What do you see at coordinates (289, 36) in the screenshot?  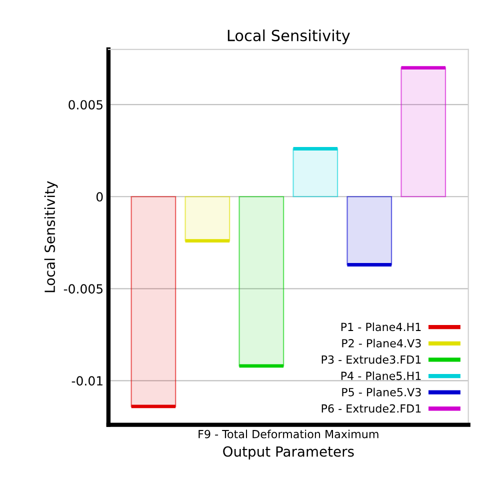 I see `chart-title: Local Sensitivity` at bounding box center [289, 36].